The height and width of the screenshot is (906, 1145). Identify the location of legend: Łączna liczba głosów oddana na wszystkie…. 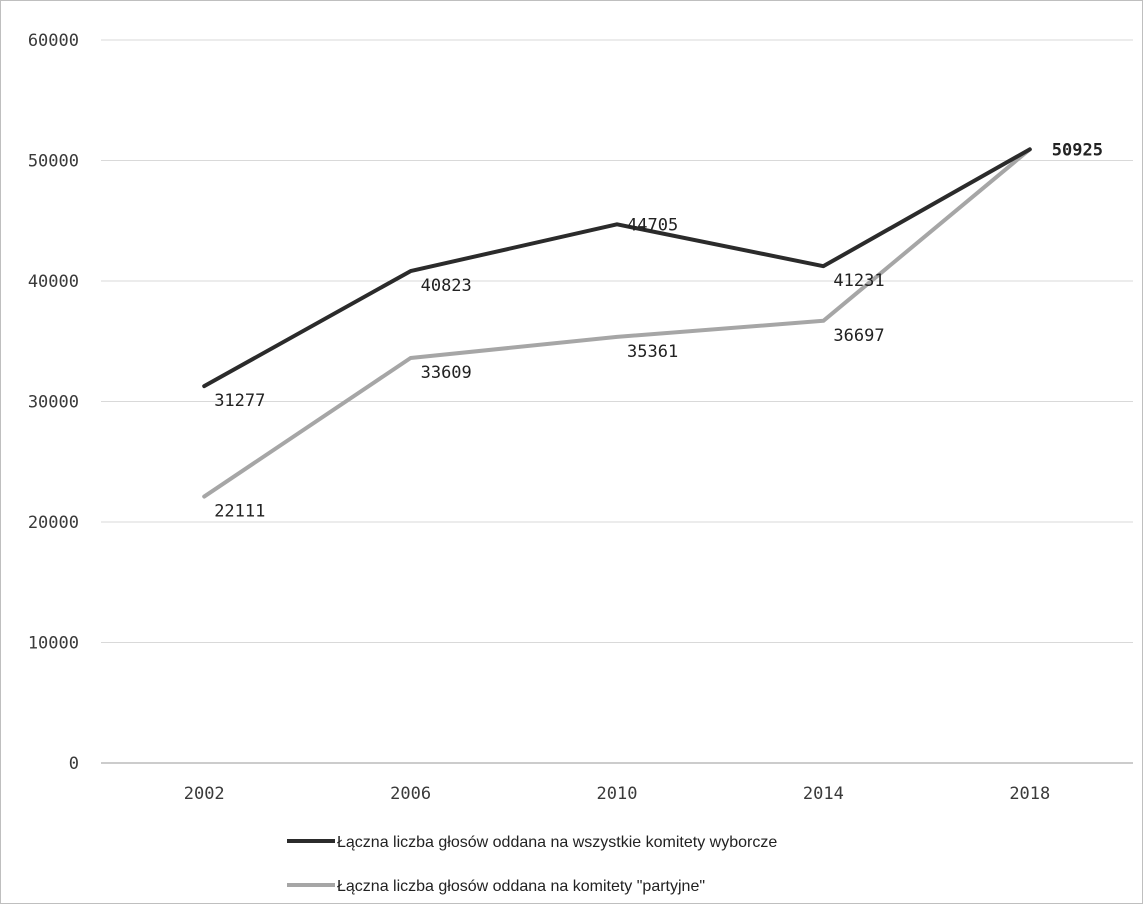
(532, 864).